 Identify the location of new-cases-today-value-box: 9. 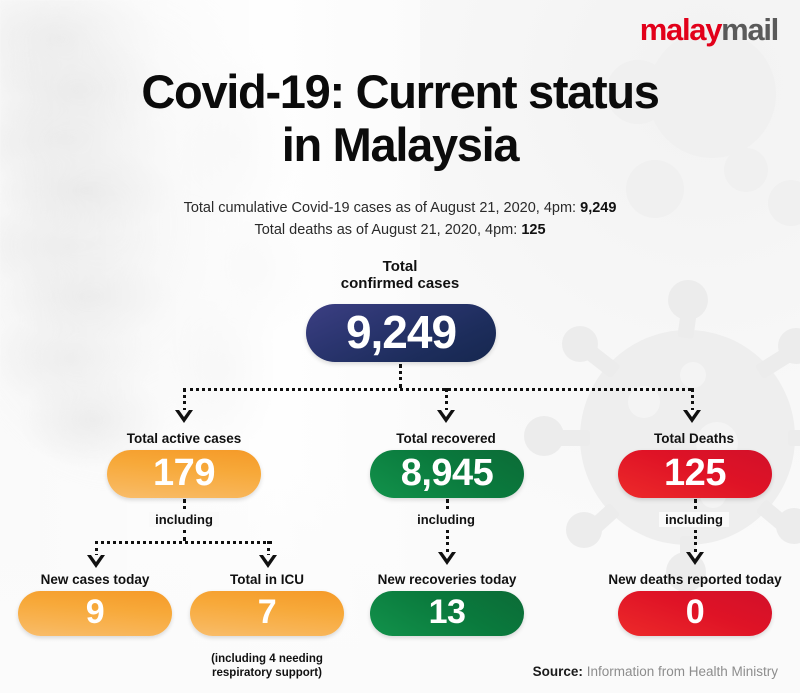
(95, 613).